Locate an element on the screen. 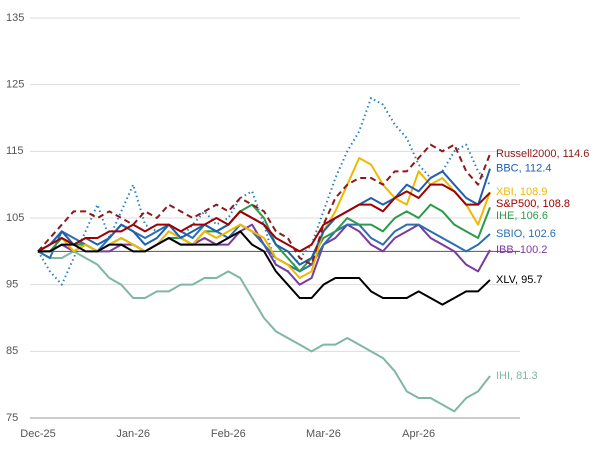 The width and height of the screenshot is (600, 455). series-label: IHI, 81.3 is located at coordinates (517, 376).